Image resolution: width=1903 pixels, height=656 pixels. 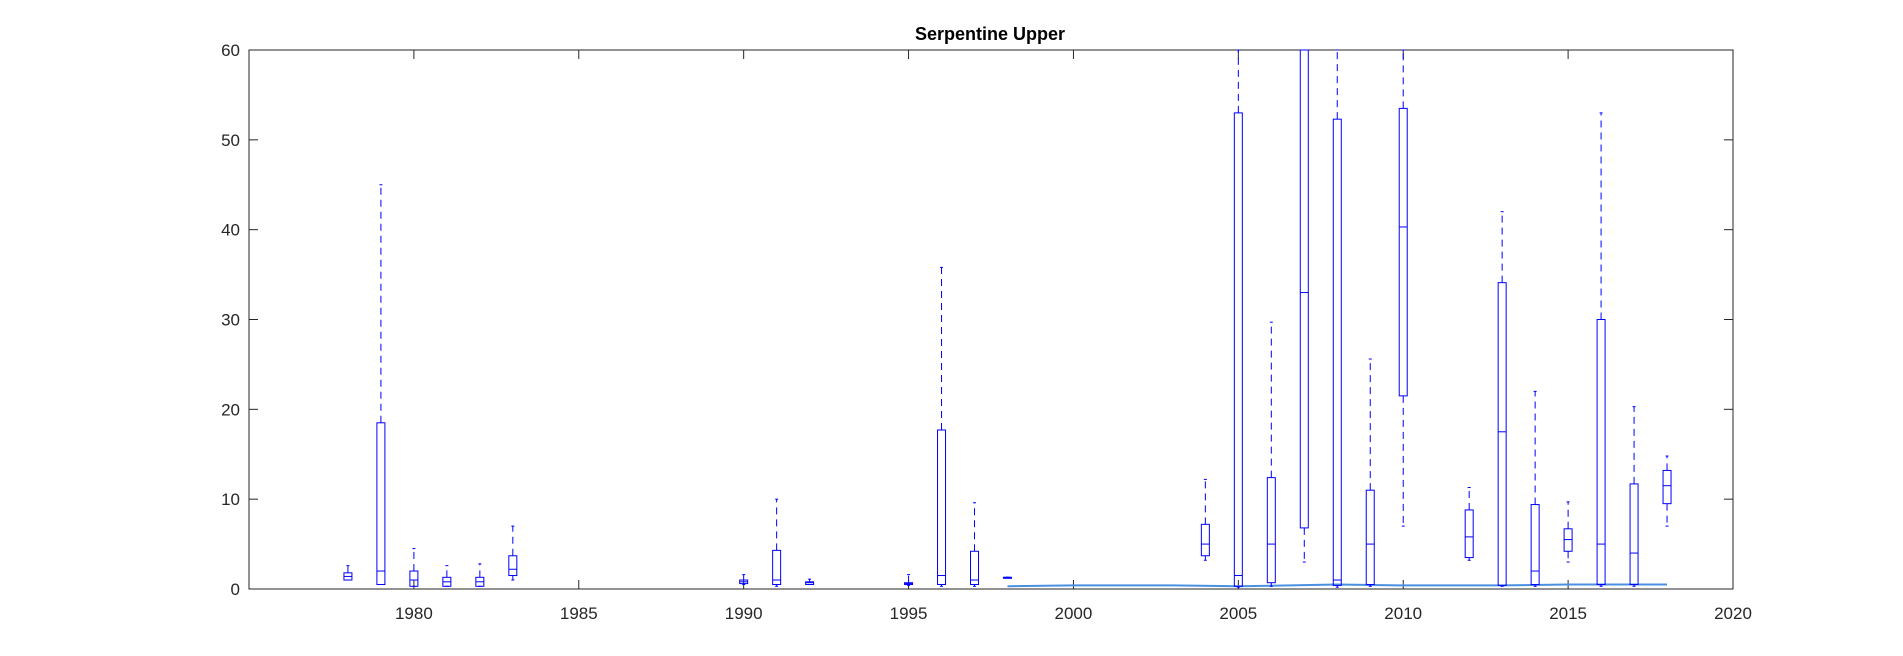 What do you see at coordinates (1238, 613) in the screenshot?
I see `x-tick-label: 2005` at bounding box center [1238, 613].